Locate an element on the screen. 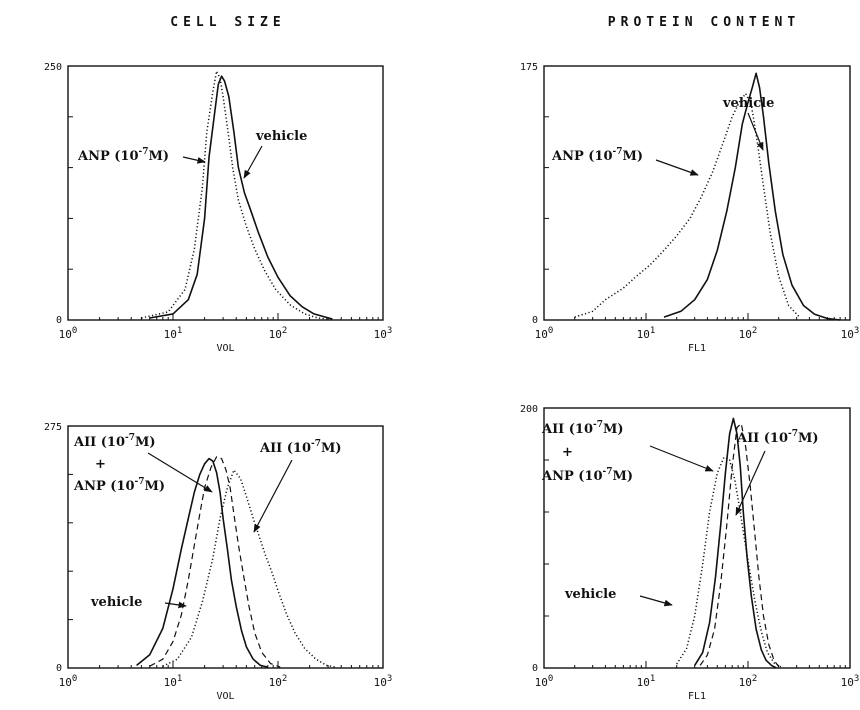 This screenshot has height=710, width=860. y-tick-label-max: 175 is located at coordinates (529, 67).